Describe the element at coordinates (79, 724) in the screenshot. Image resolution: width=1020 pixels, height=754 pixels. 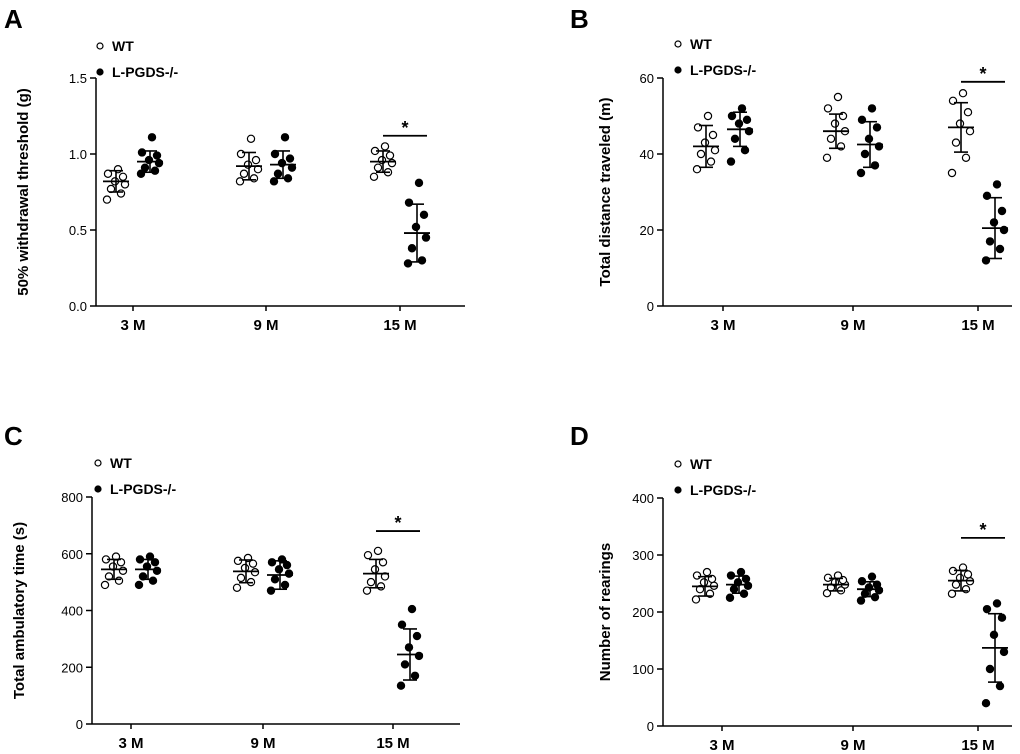
I see `y-tick-label: 0` at that location.